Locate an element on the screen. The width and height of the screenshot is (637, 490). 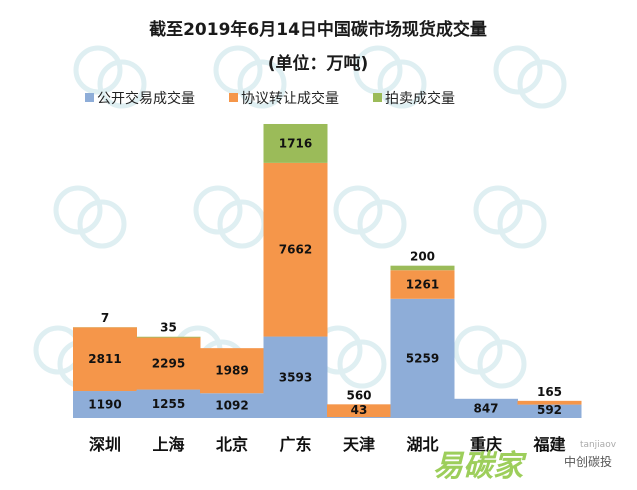
data-label: 1255 is located at coordinates (168, 404).